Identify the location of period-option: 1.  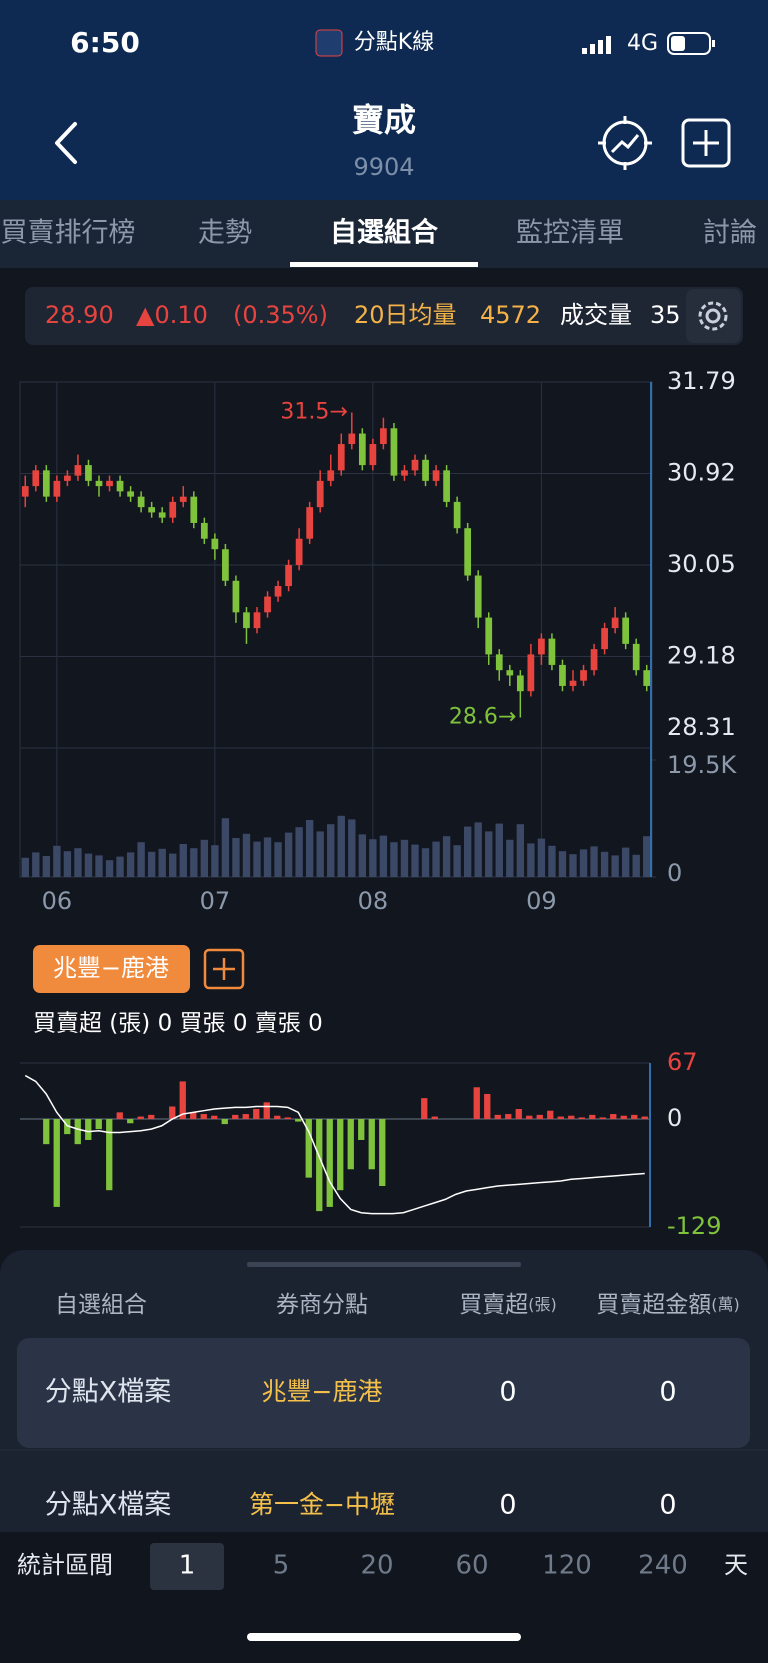
(187, 1566).